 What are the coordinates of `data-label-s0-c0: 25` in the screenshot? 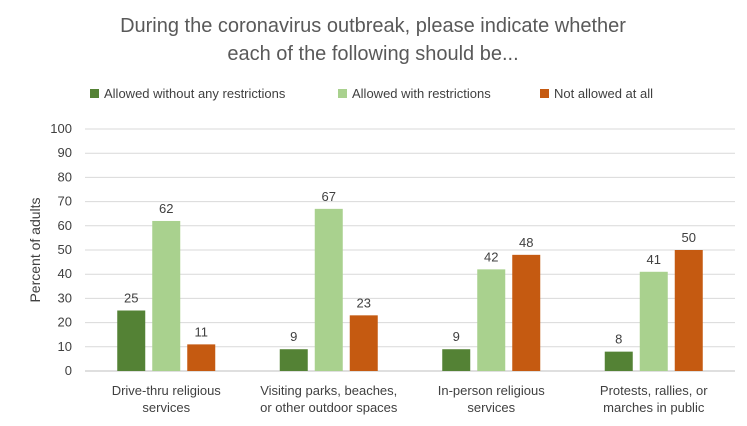 It's located at (131, 298).